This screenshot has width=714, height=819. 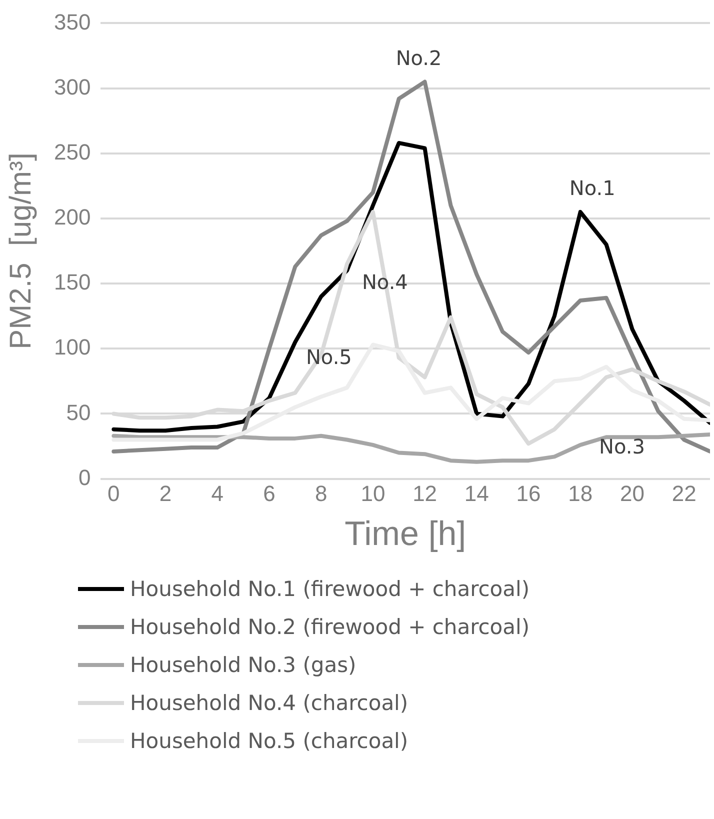 What do you see at coordinates (72, 217) in the screenshot?
I see `y-tick-label: 200` at bounding box center [72, 217].